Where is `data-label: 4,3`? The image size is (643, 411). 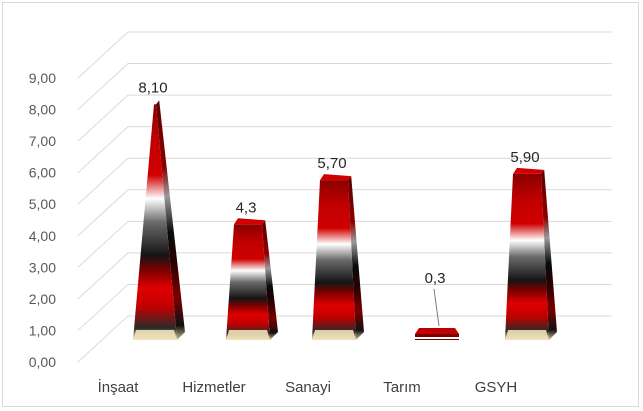
data-label: 4,3 is located at coordinates (246, 207).